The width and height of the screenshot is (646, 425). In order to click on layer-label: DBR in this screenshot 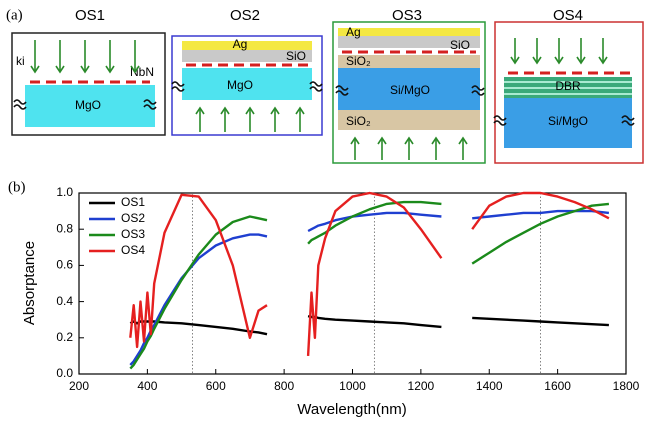, I will do `click(568, 86)`.